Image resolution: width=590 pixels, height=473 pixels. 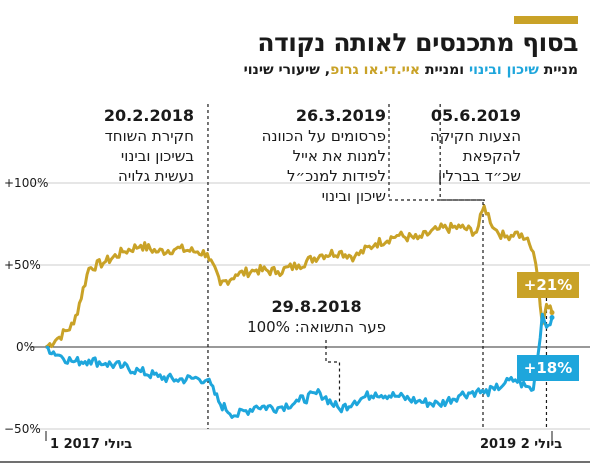 What do you see at coordinates (548, 368) in the screenshot?
I see `blue-end-badge: +18%` at bounding box center [548, 368].